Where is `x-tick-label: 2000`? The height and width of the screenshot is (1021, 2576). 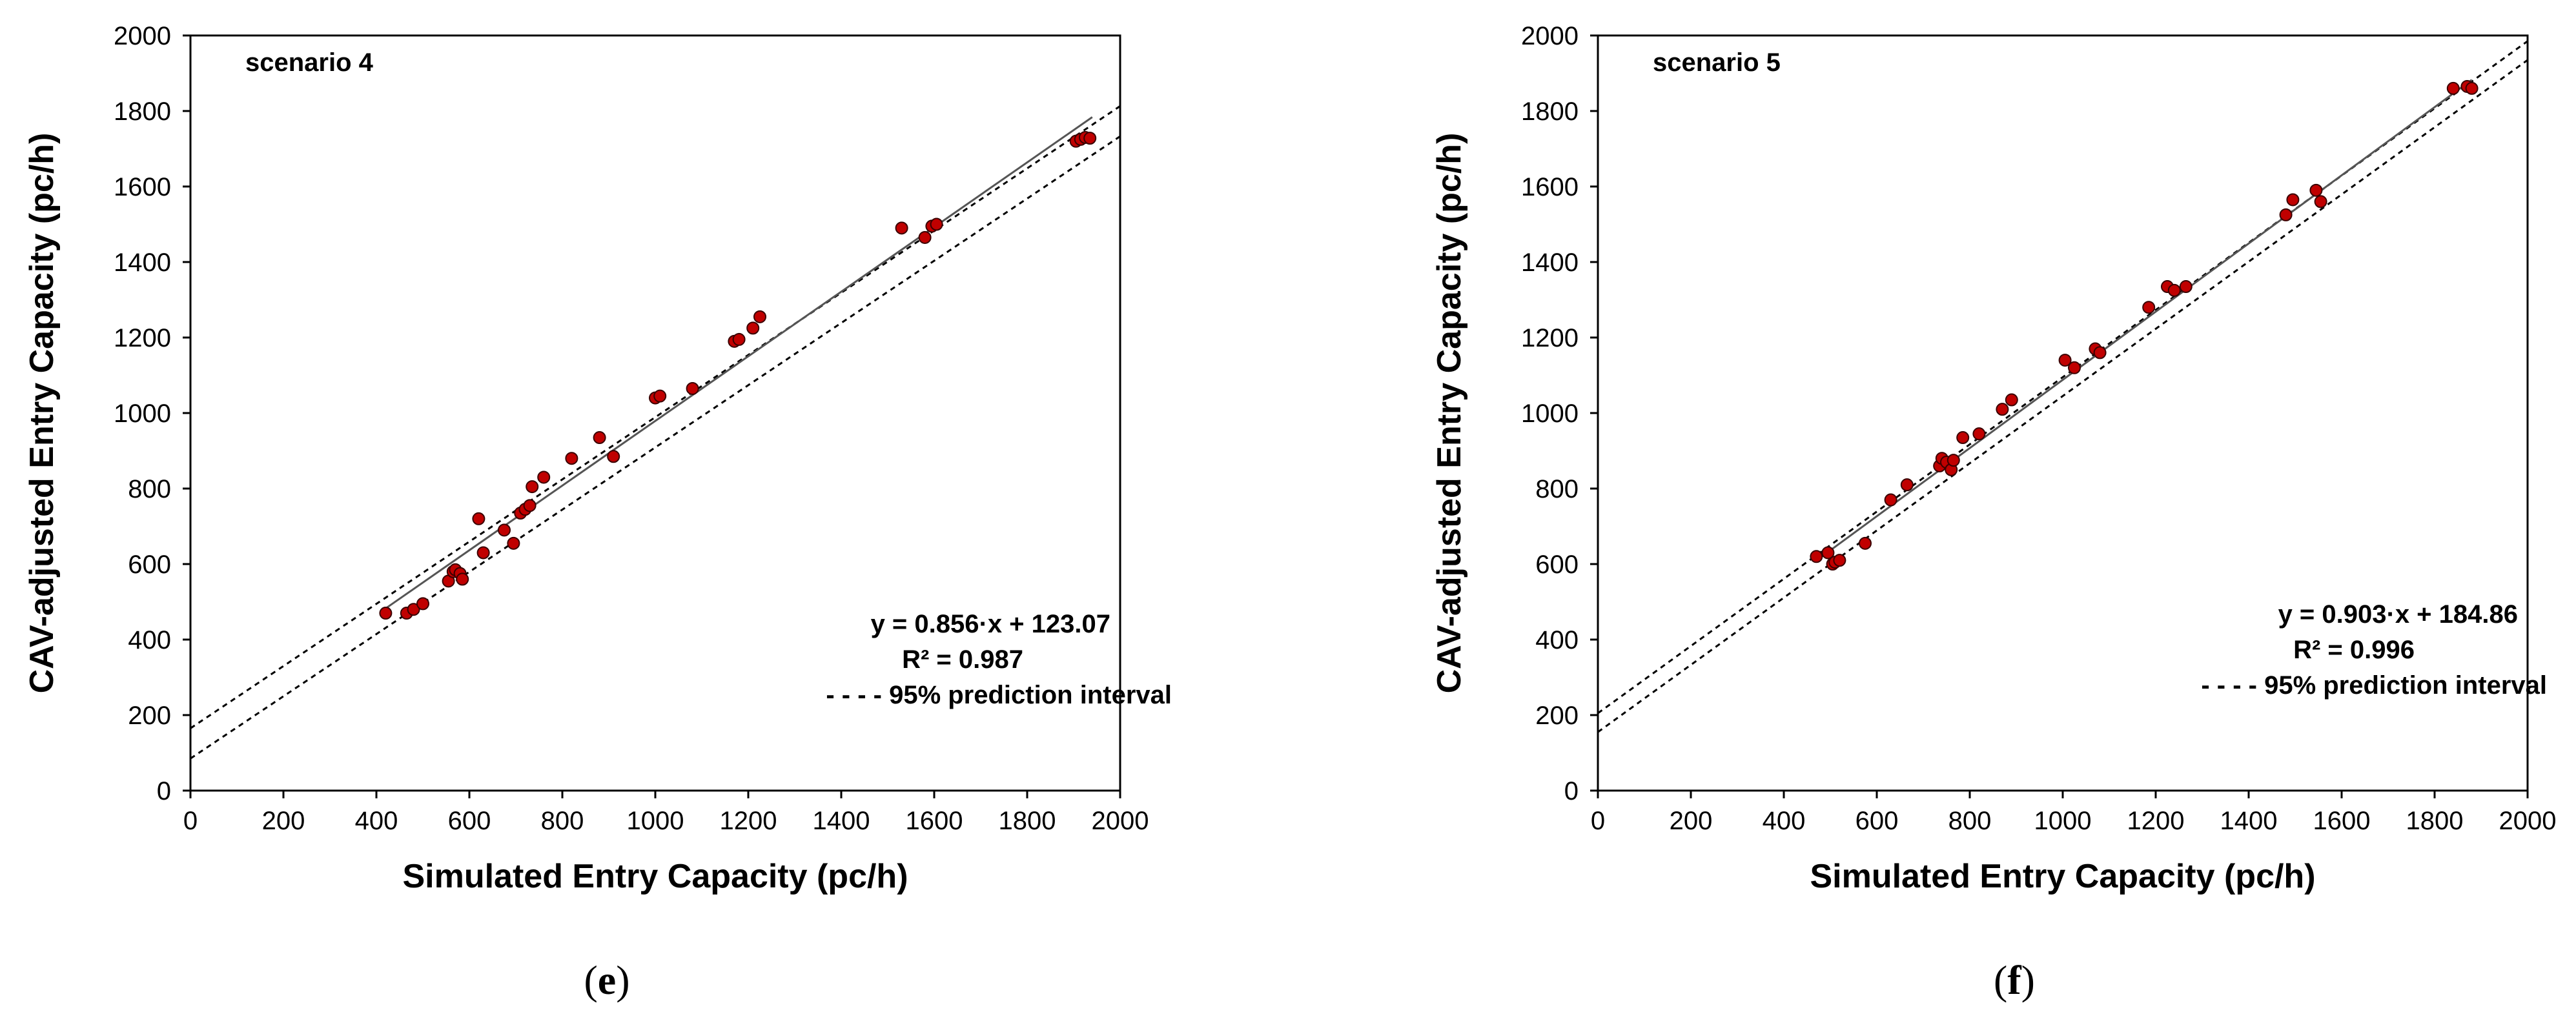 x-tick-label: 2000 is located at coordinates (1121, 821).